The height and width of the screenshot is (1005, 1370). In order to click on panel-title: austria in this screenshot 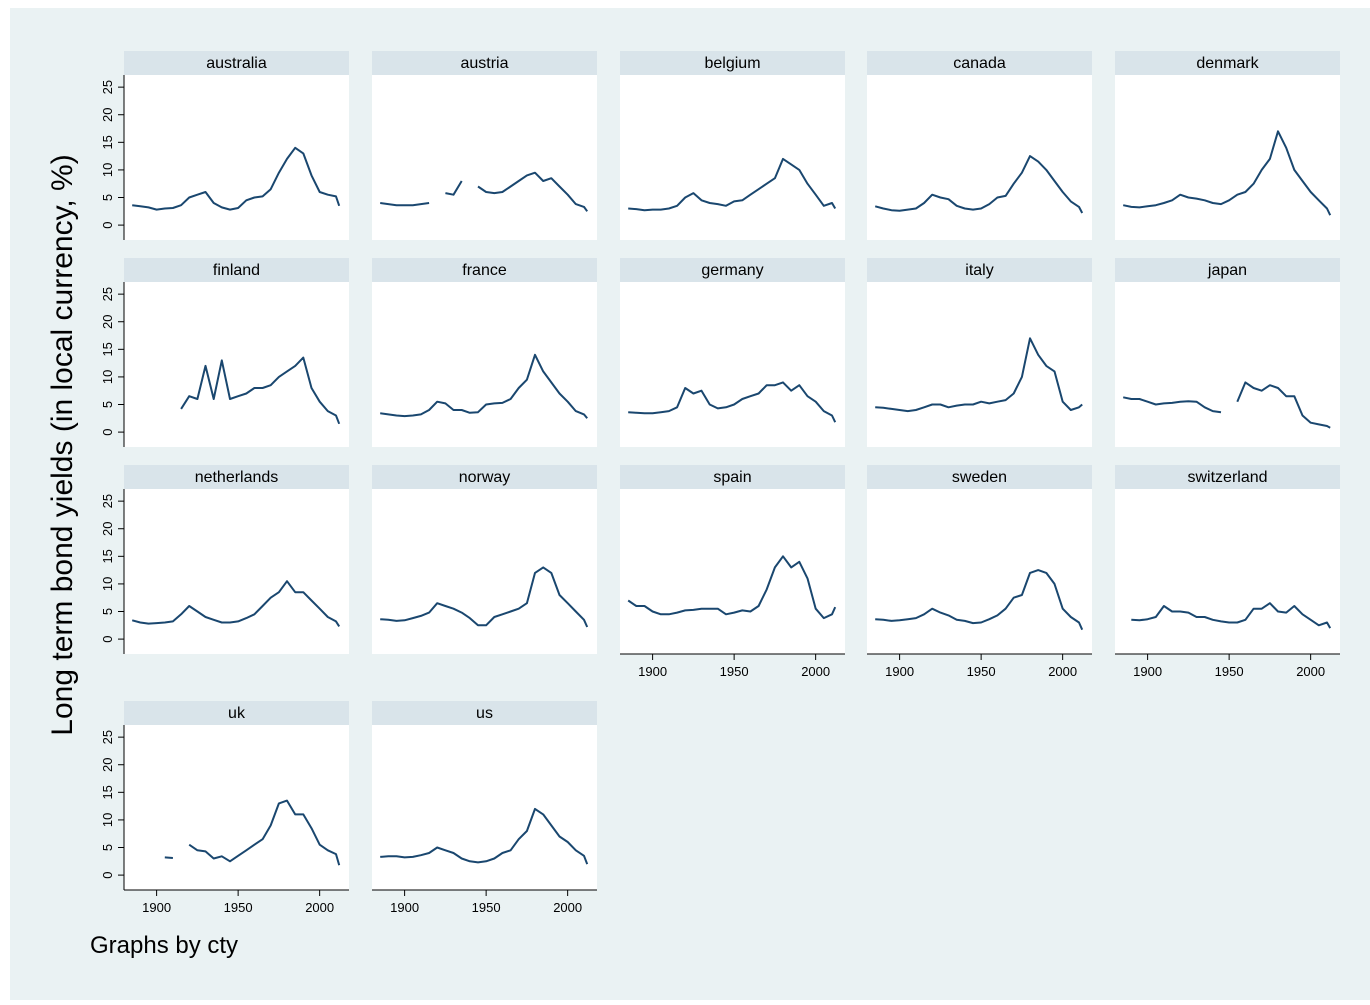, I will do `click(484, 63)`.